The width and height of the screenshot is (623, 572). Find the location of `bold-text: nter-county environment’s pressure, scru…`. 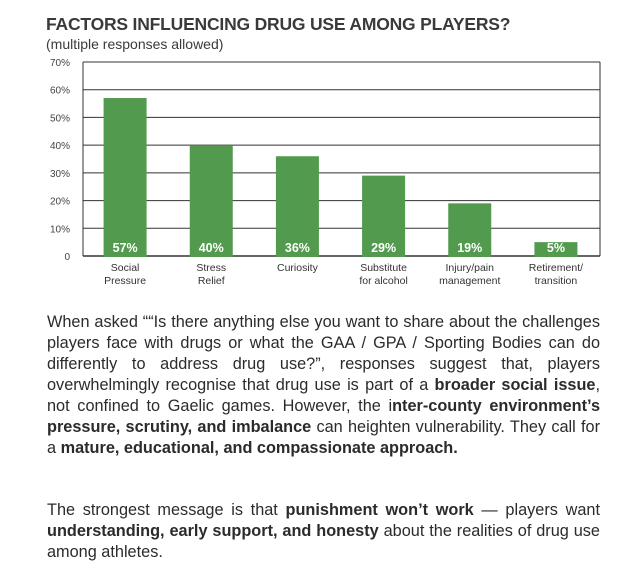

bold-text: nter-county environment’s pressure, scru… is located at coordinates (324, 416).